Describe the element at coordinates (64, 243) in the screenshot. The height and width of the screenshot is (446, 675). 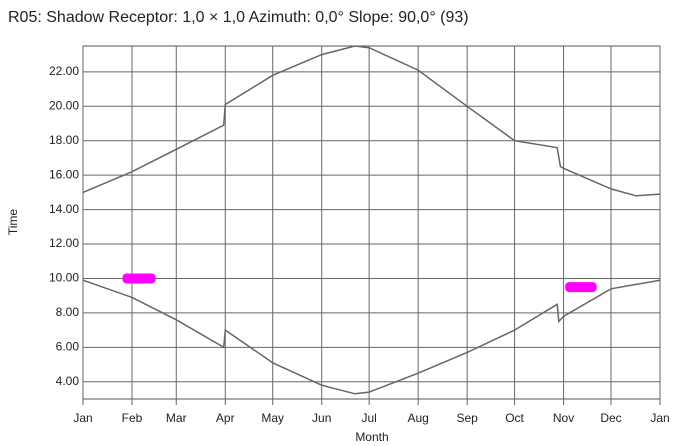
I see `y-tick-label: 12.00` at that location.